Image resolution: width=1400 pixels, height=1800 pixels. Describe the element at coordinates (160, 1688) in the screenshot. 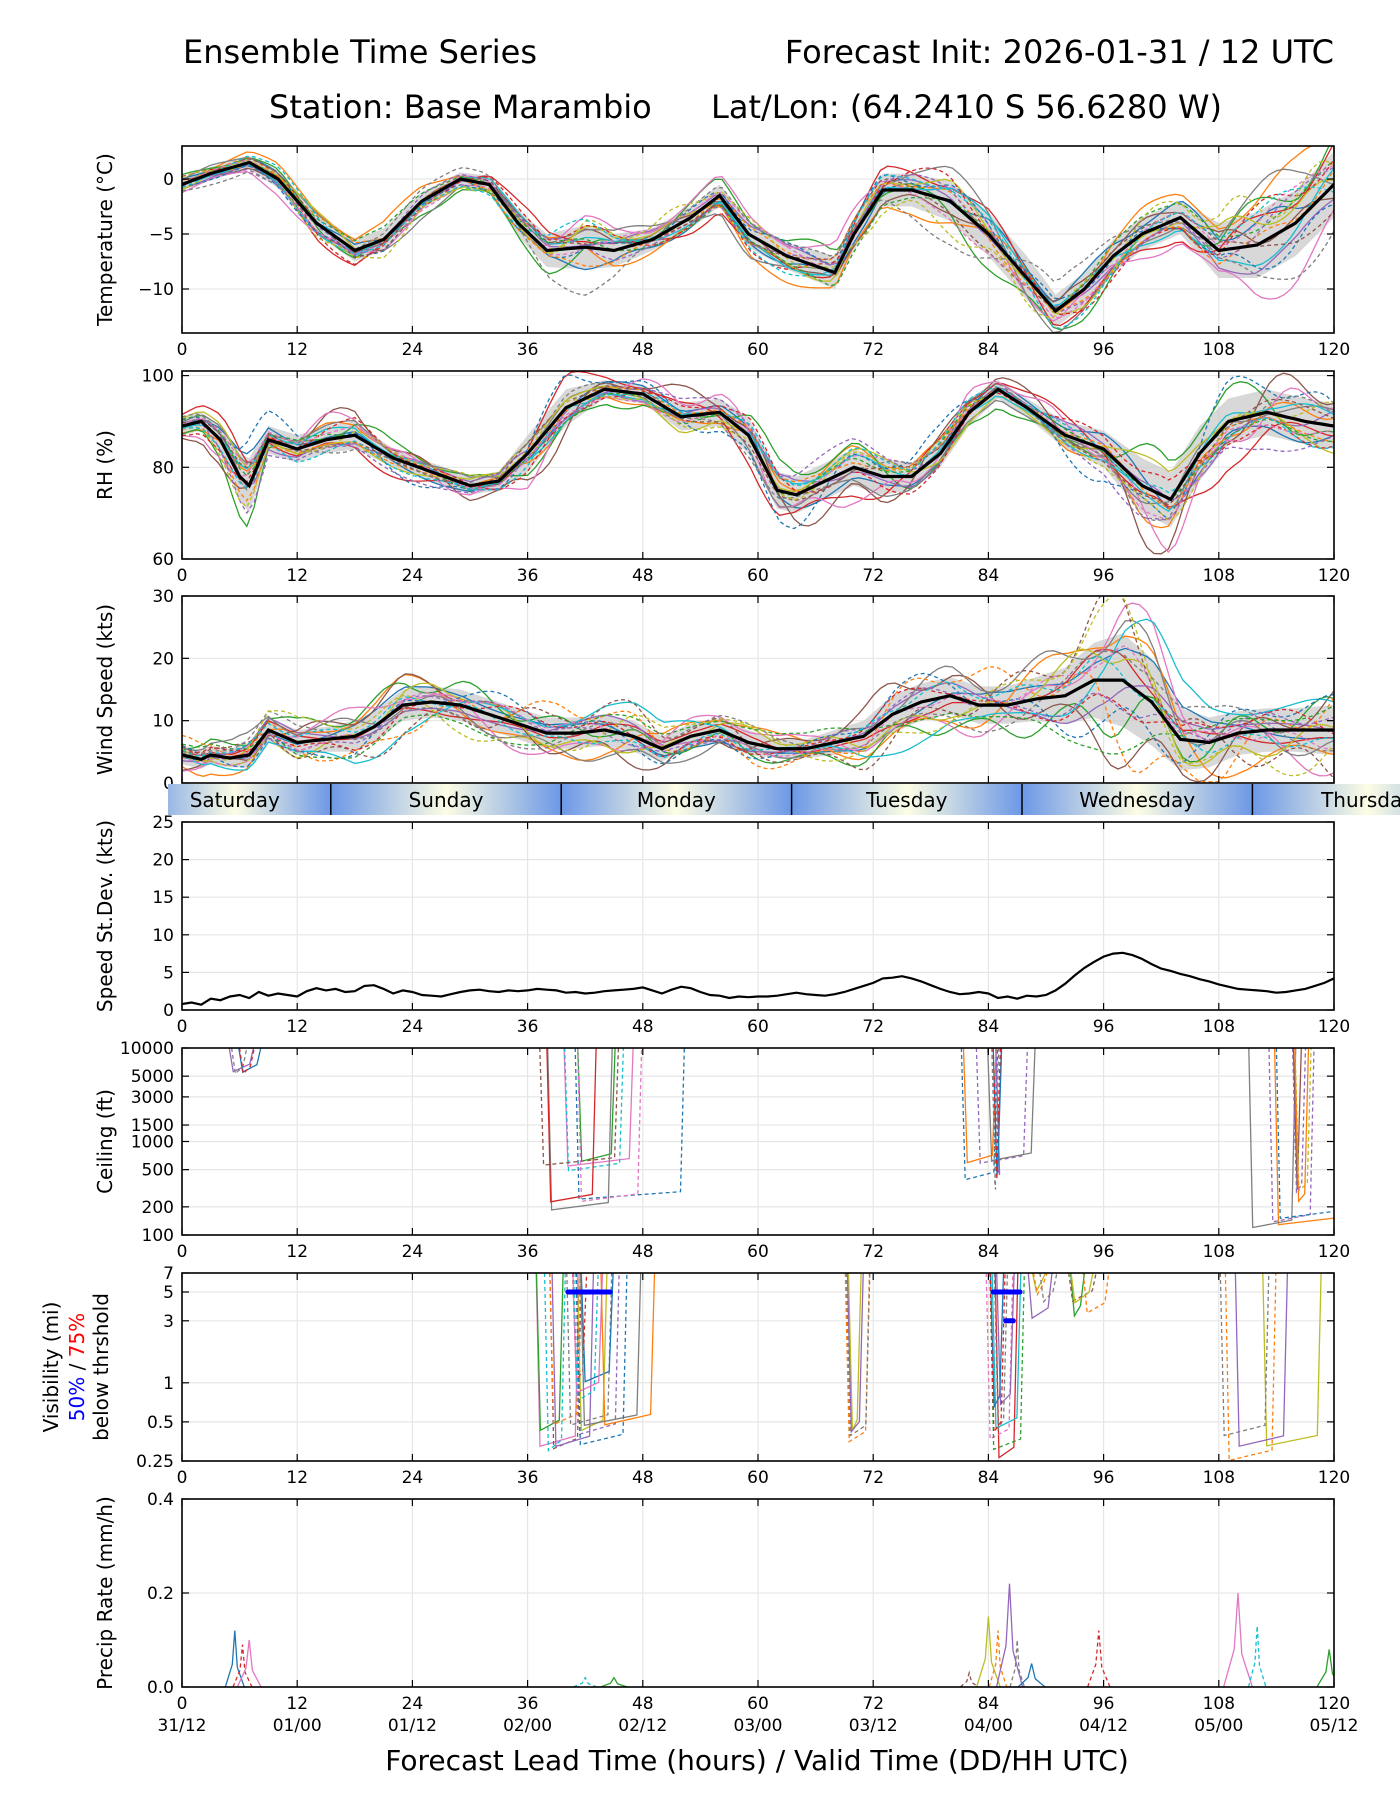

I see `y-tick-label: 0.0` at that location.